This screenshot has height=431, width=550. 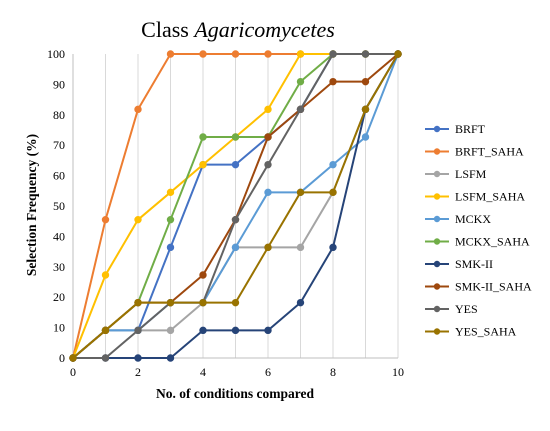 I want to click on legend-entry: LSFM_SAHA, so click(x=475, y=197).